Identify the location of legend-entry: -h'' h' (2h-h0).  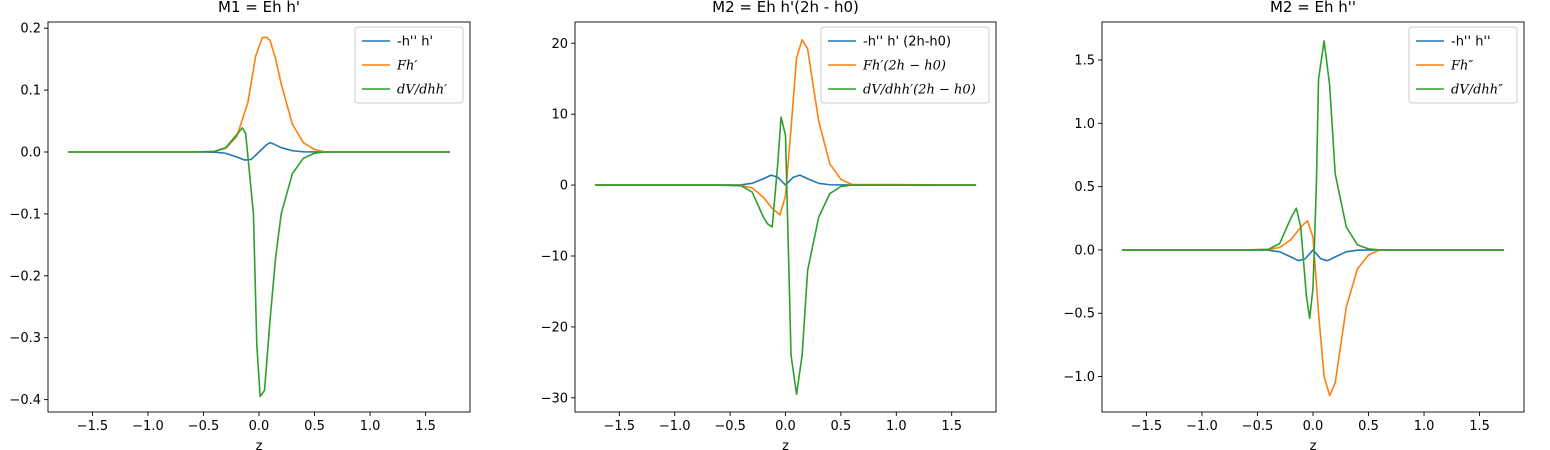
(907, 42).